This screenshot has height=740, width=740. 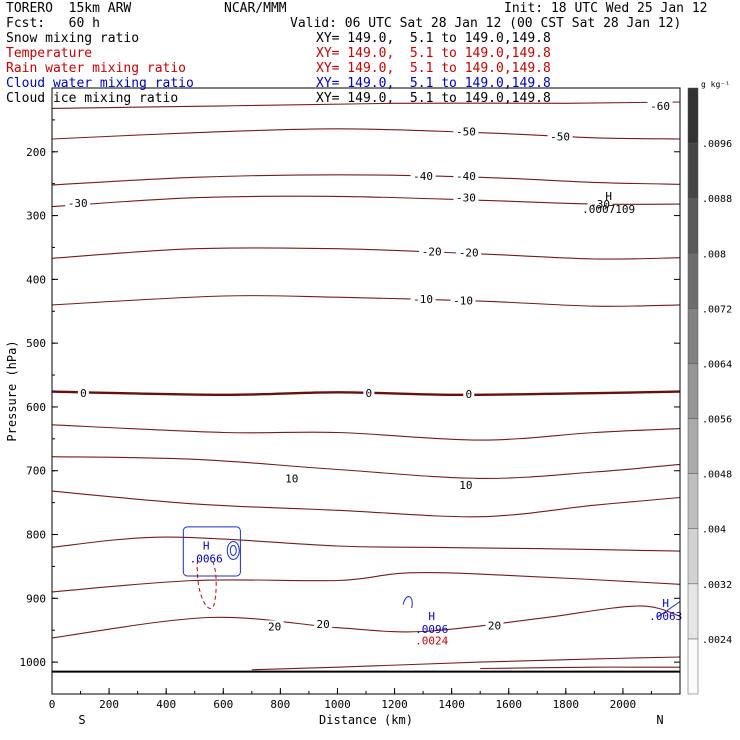 What do you see at coordinates (366, 720) in the screenshot?
I see `x-axis-label: Distance (km)` at bounding box center [366, 720].